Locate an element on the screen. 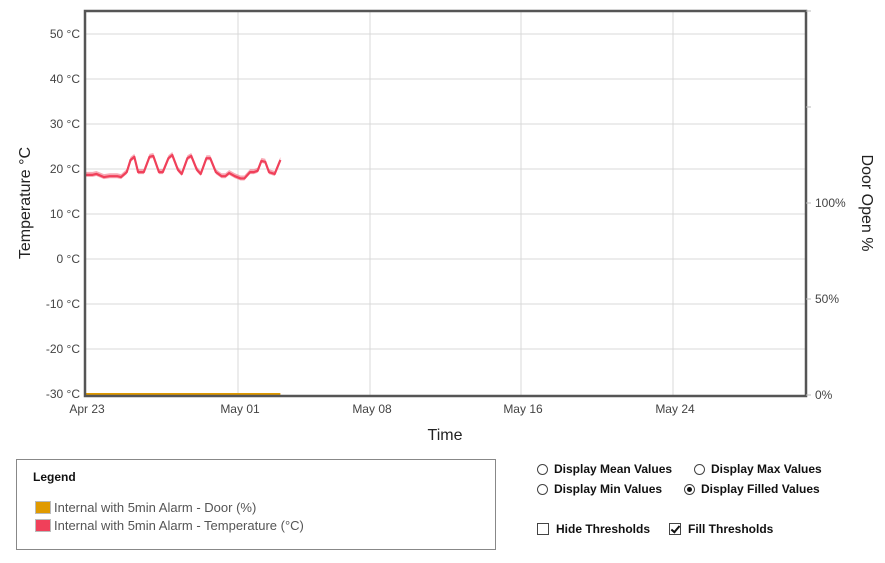 This screenshot has height=563, width=885. y-tick-label: 30 °C is located at coordinates (65, 124).